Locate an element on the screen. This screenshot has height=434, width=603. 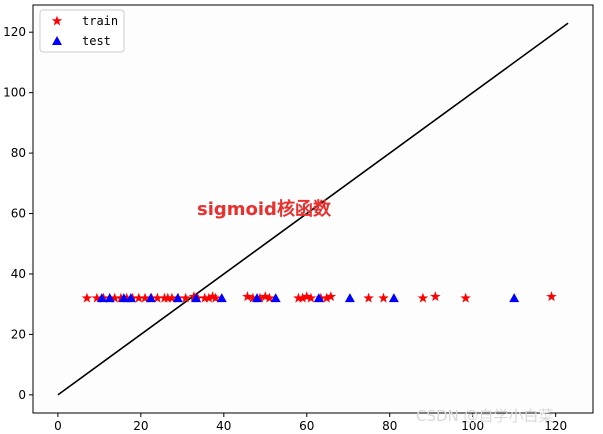
x-tick-label: 20 is located at coordinates (140, 426).